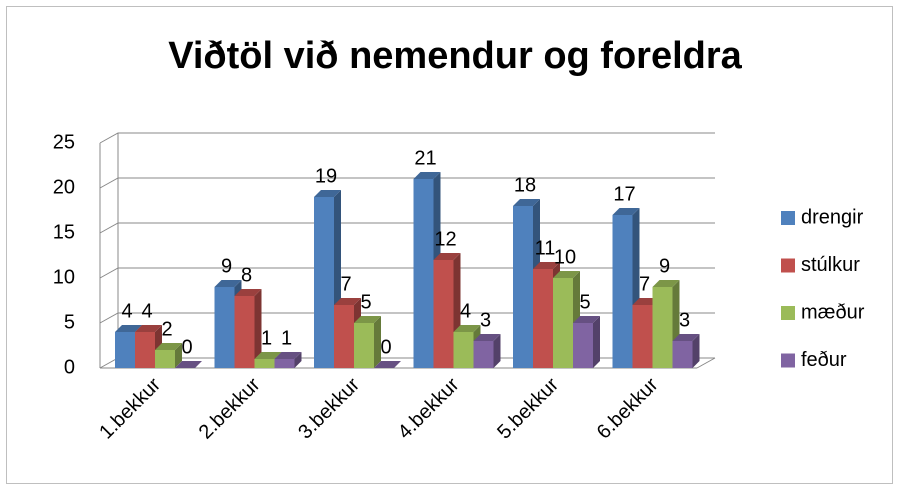 The image size is (899, 490). I want to click on data-label: 12, so click(445, 239).